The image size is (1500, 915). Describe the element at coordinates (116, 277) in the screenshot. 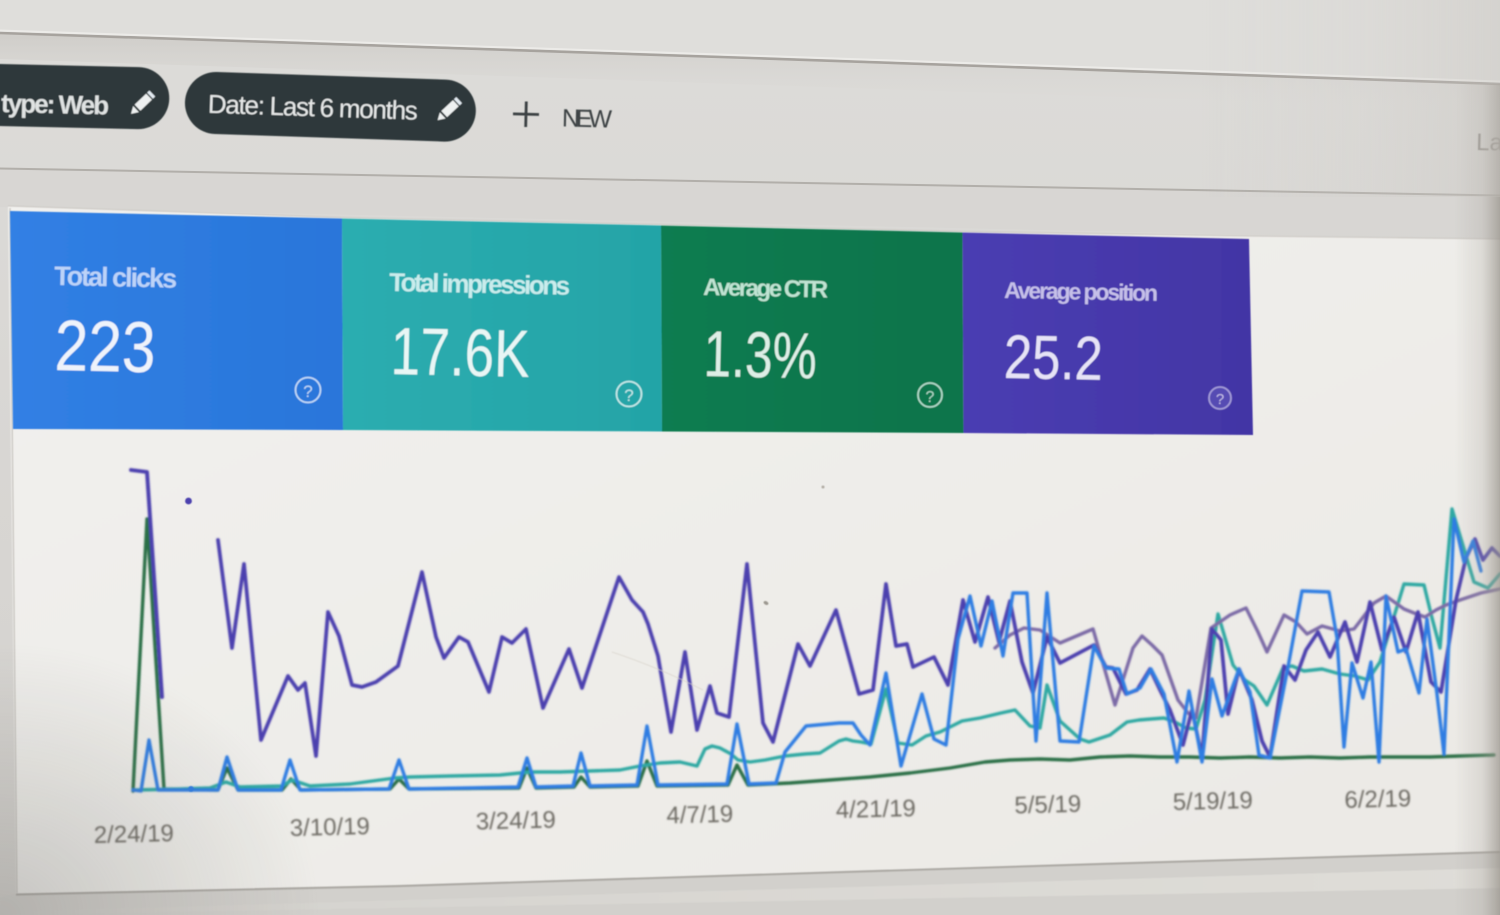

I see `svg-text: Total clicks` at that location.